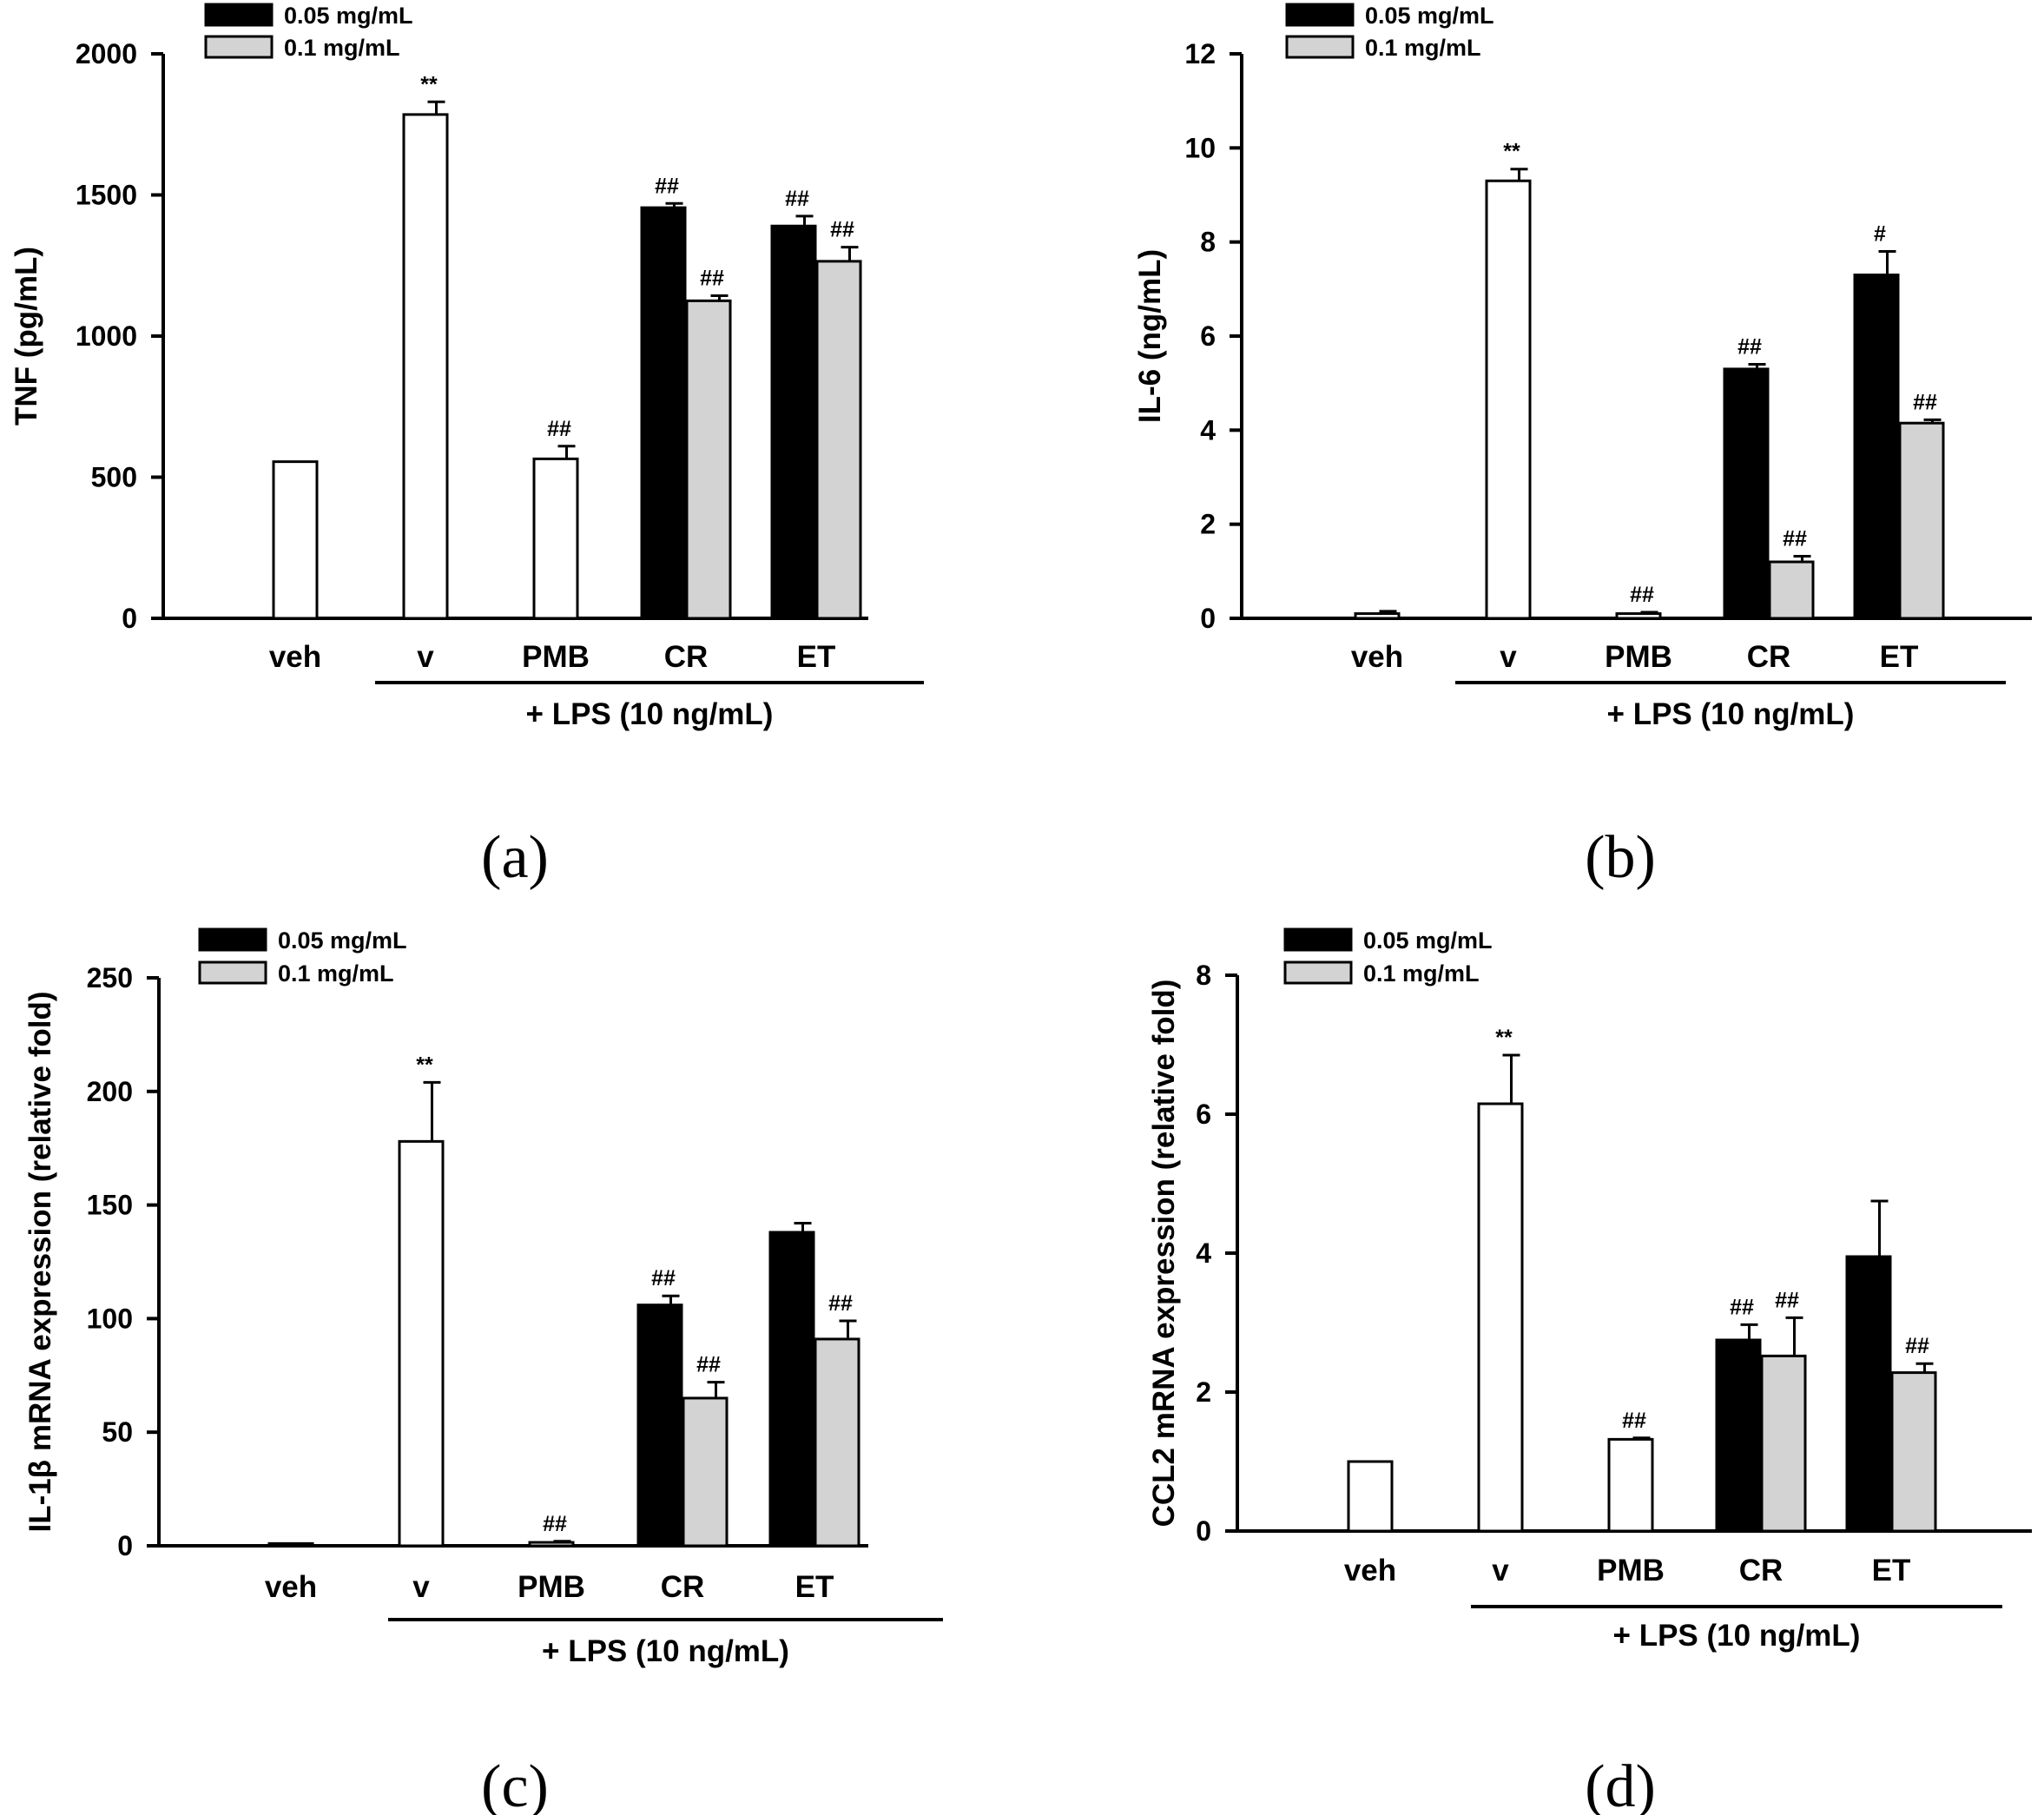 This screenshot has height=1815, width=2044. I want to click on panel-label: (c), so click(515, 1784).